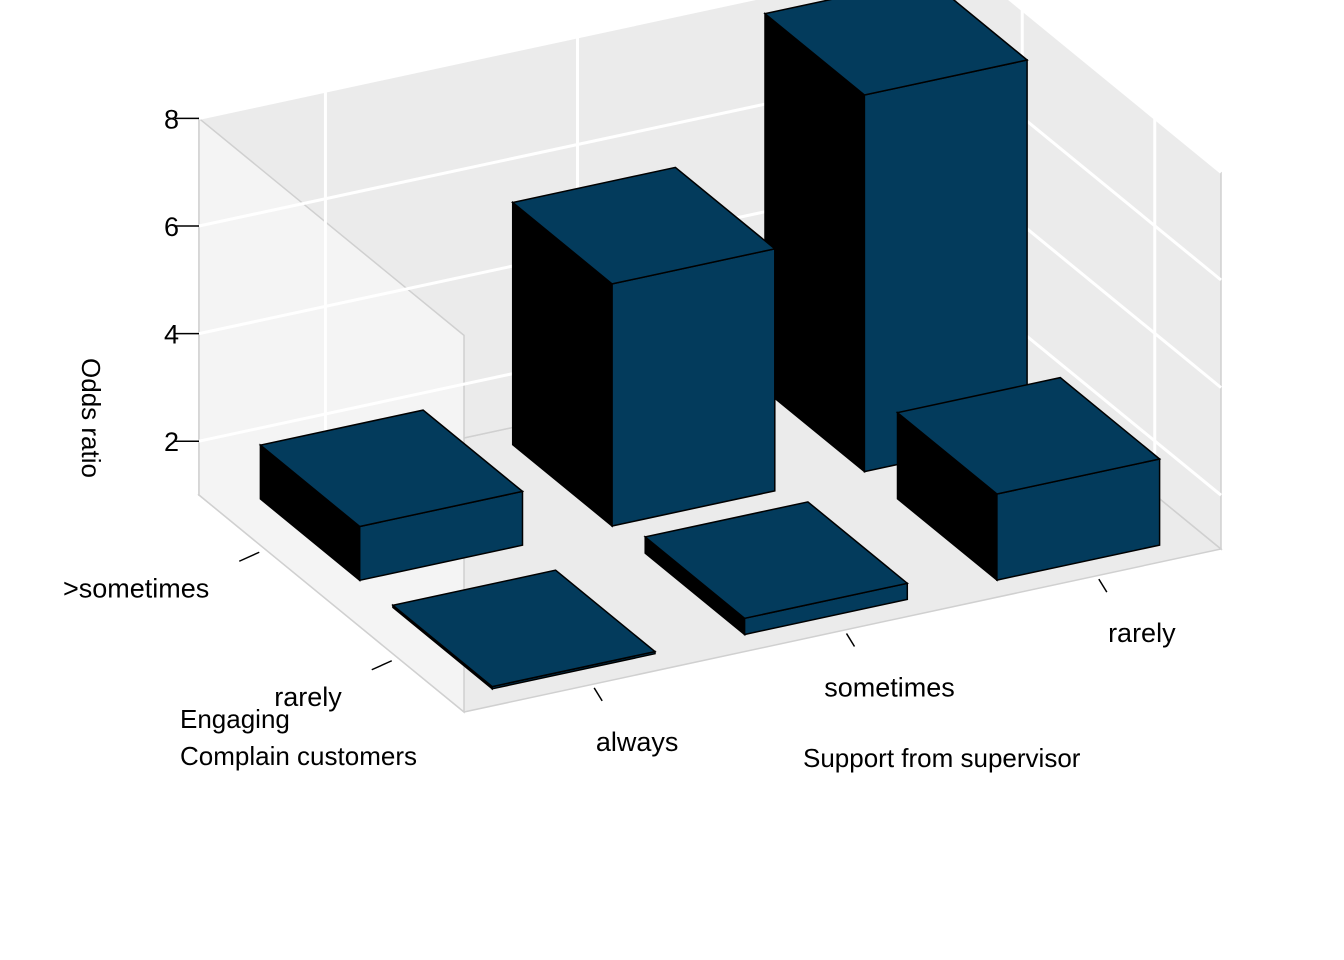 This screenshot has height=960, width=1344. I want to click on x-axis-title: Support from supervisor, so click(942, 758).